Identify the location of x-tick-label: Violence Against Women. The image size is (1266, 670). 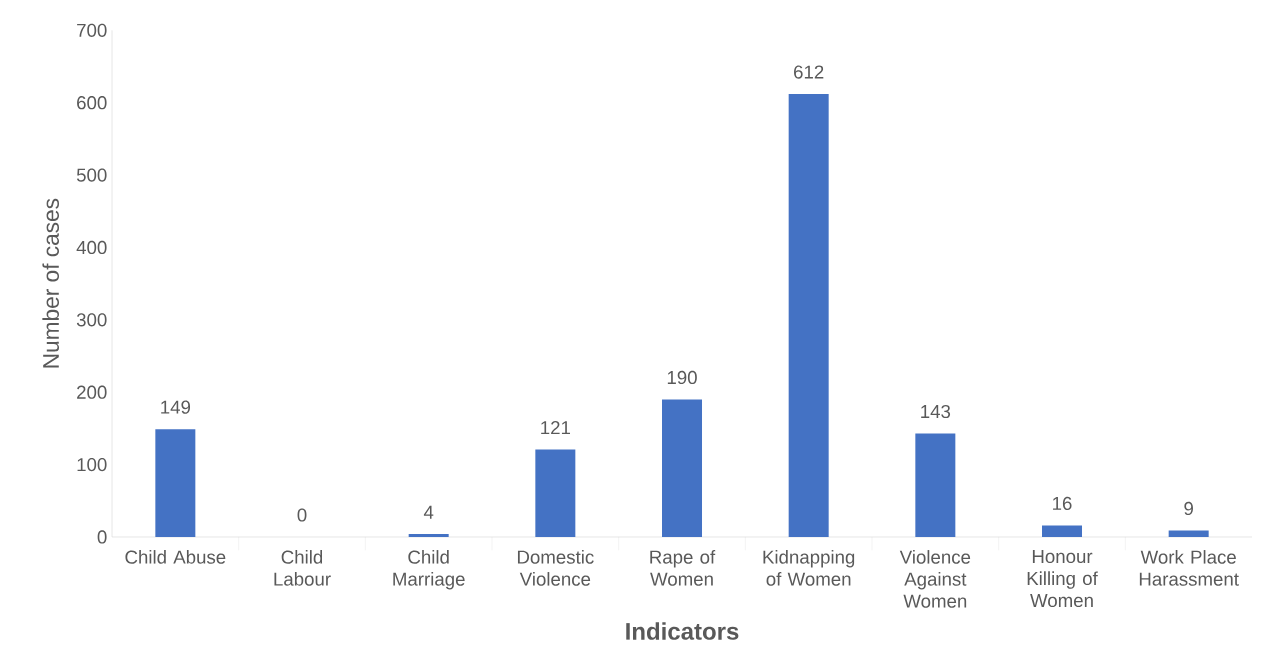
(935, 579).